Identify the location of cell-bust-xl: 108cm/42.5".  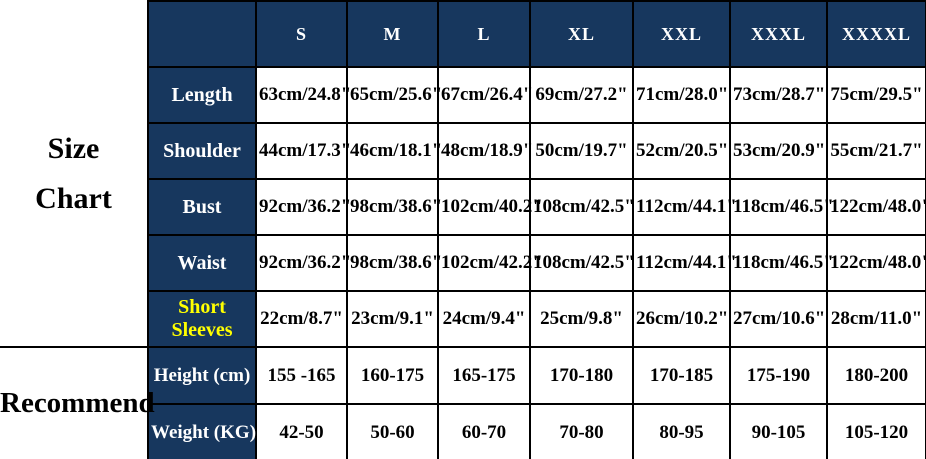
(582, 207).